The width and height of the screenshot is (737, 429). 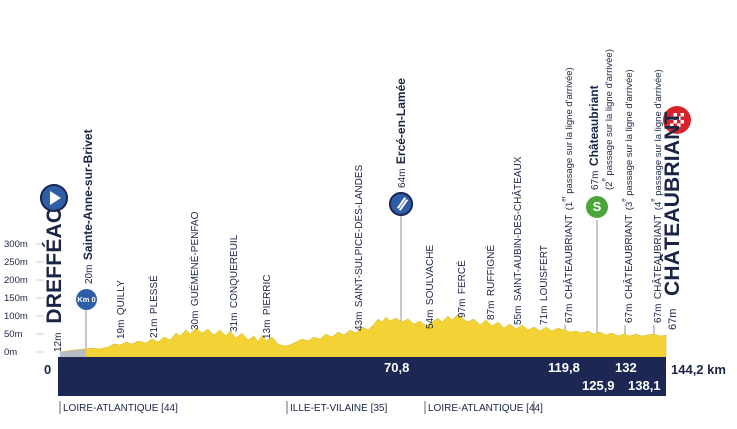 I want to click on feed-zone-label: 64m Ercé-en-Lamée, so click(x=401, y=133).